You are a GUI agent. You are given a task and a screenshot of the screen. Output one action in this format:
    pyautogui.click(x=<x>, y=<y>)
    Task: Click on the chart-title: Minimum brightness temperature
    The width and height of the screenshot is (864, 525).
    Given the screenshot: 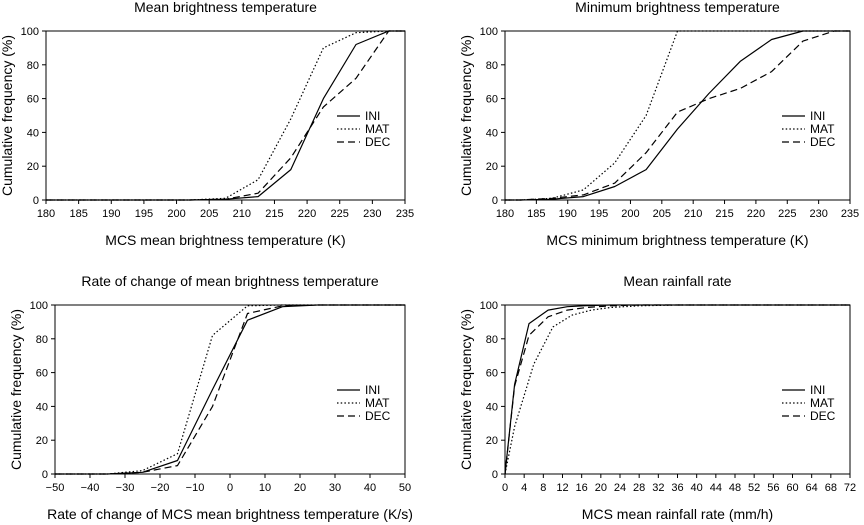 What is the action you would take?
    pyautogui.click(x=677, y=7)
    